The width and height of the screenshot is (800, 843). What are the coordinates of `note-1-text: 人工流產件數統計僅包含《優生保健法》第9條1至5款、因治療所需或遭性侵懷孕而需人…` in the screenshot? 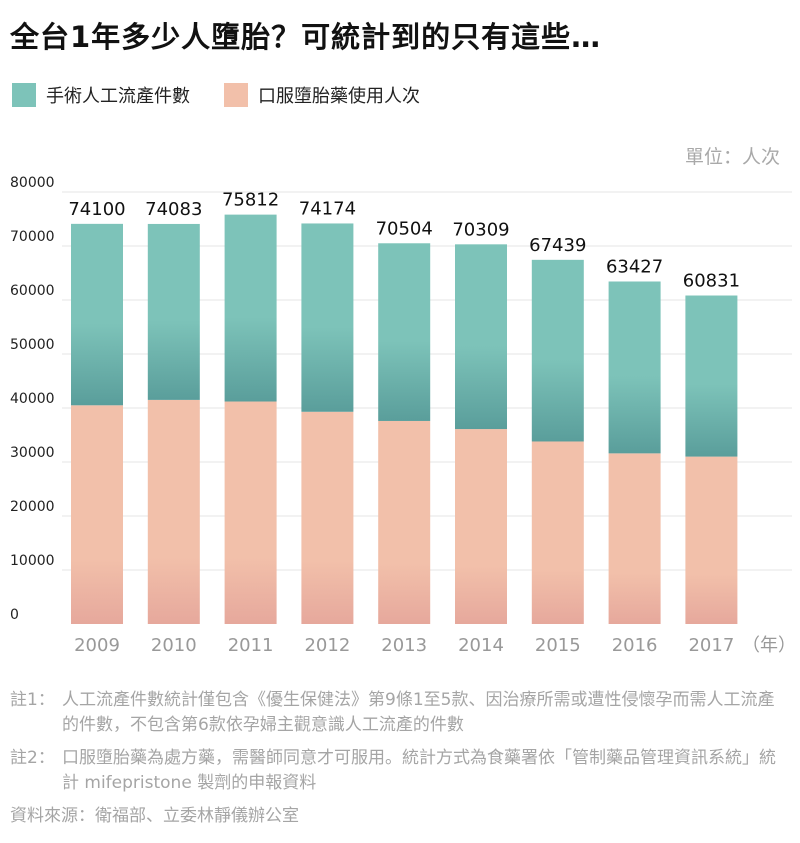 It's located at (418, 712).